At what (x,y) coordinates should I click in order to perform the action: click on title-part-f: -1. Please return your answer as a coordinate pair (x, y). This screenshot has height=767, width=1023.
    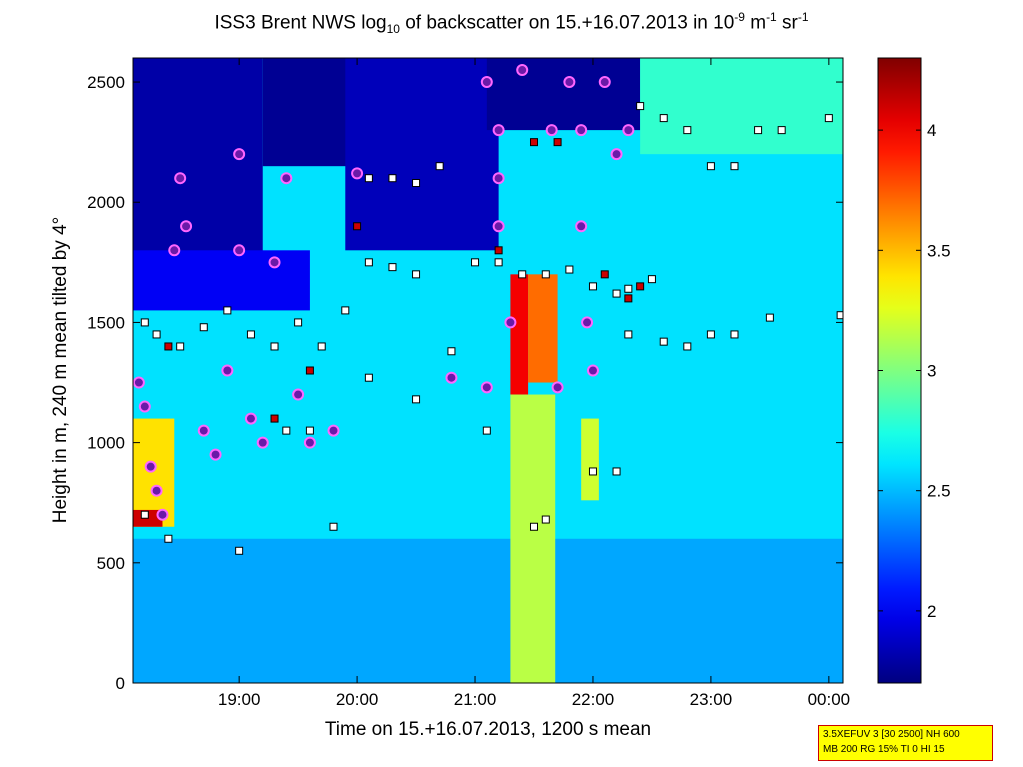
    Looking at the image, I should click on (771, 17).